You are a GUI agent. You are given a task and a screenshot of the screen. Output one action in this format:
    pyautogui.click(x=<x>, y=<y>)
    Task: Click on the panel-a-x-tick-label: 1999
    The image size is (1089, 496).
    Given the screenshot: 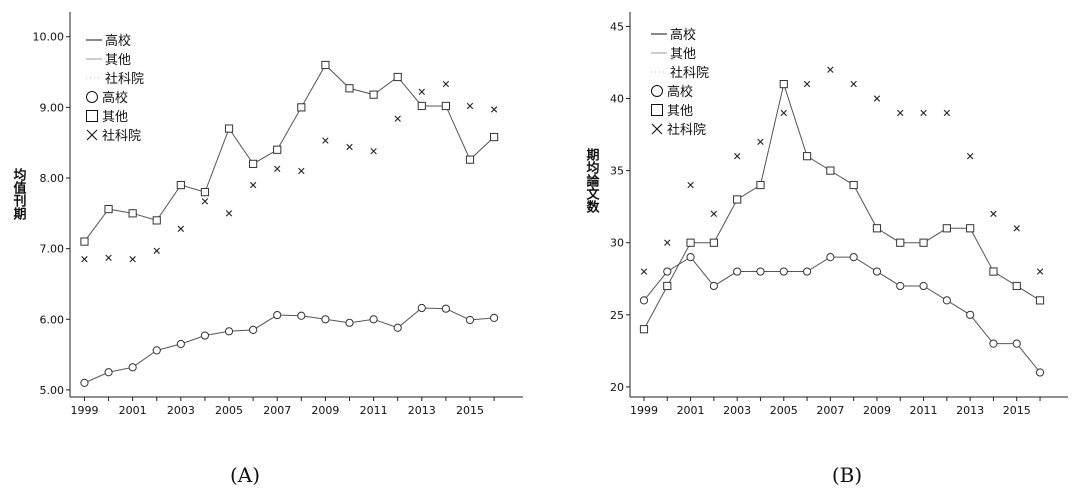 What is the action you would take?
    pyautogui.click(x=84, y=410)
    